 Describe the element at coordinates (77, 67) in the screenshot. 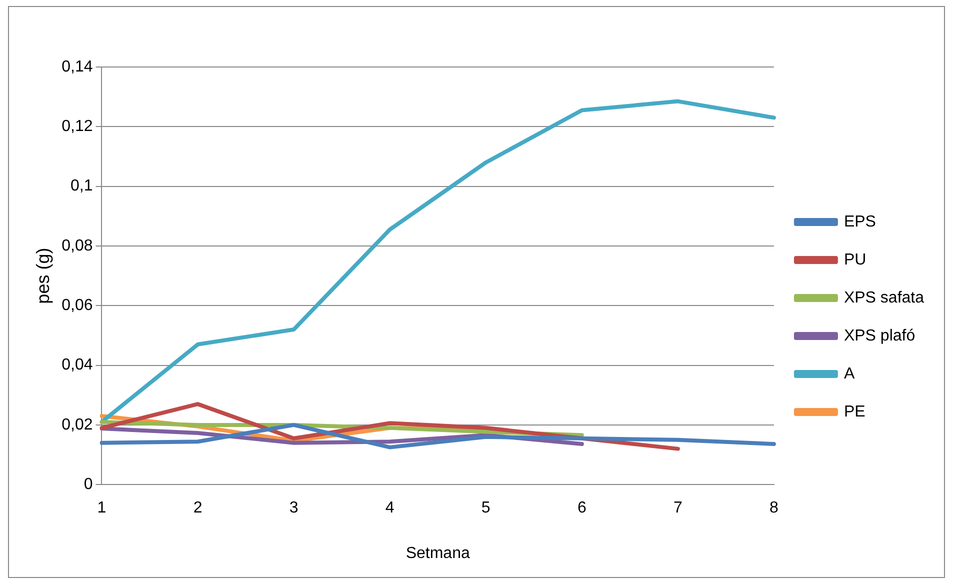

I see `y-tick-label: 0,14` at that location.